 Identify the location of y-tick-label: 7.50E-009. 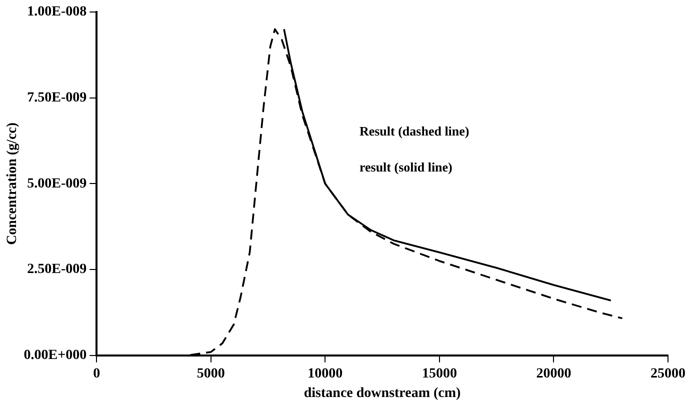
(57, 98).